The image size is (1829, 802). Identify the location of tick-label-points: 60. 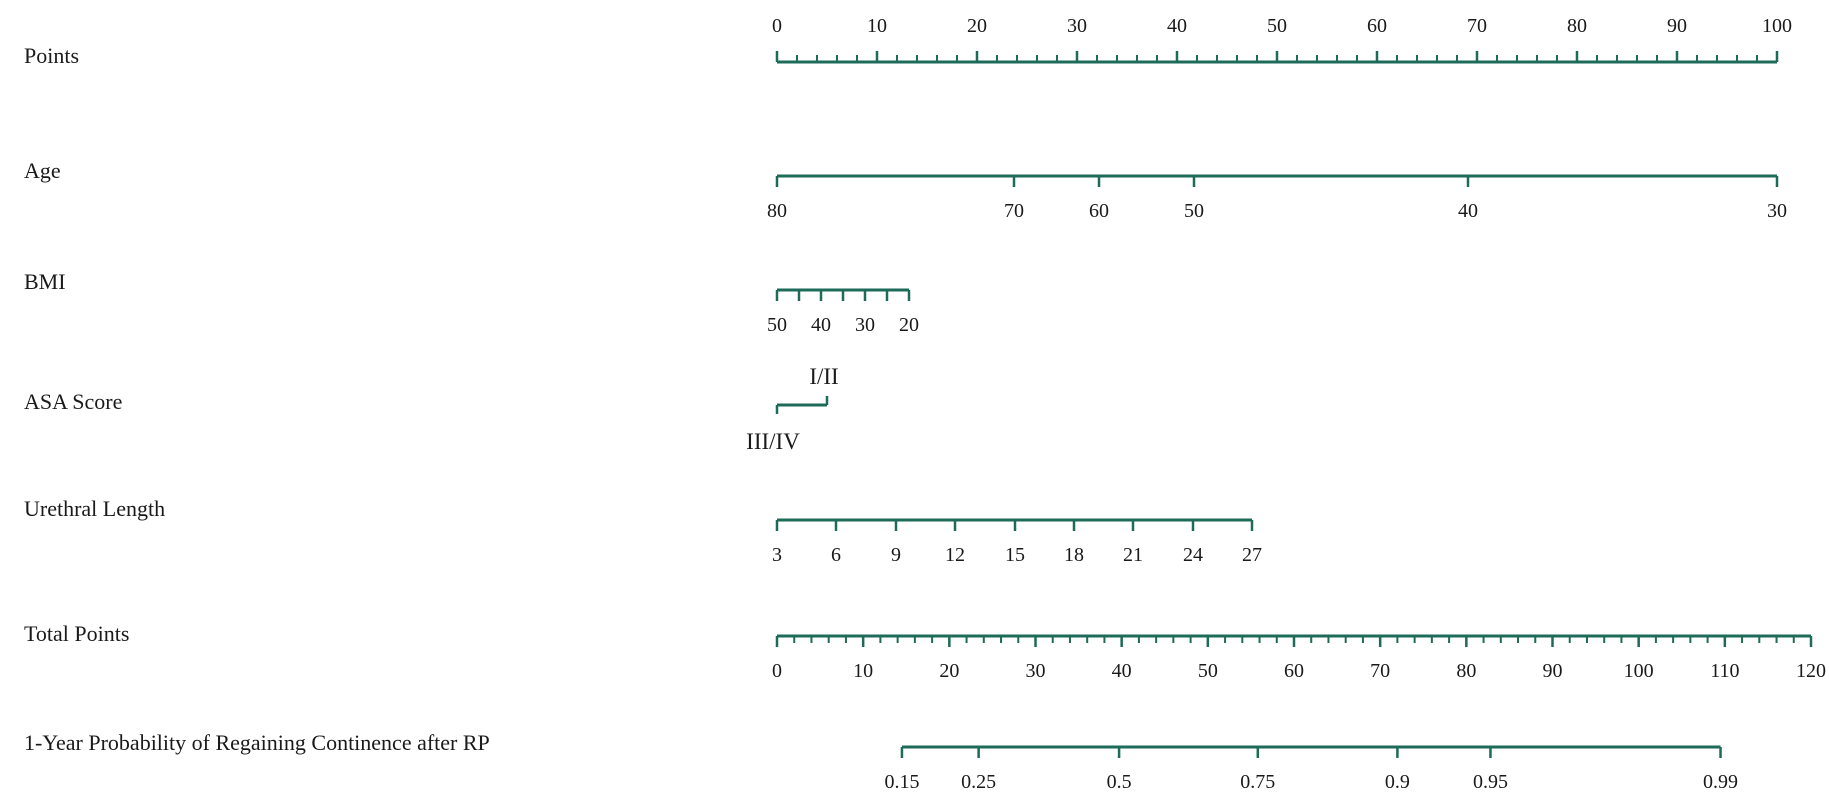
(1377, 26).